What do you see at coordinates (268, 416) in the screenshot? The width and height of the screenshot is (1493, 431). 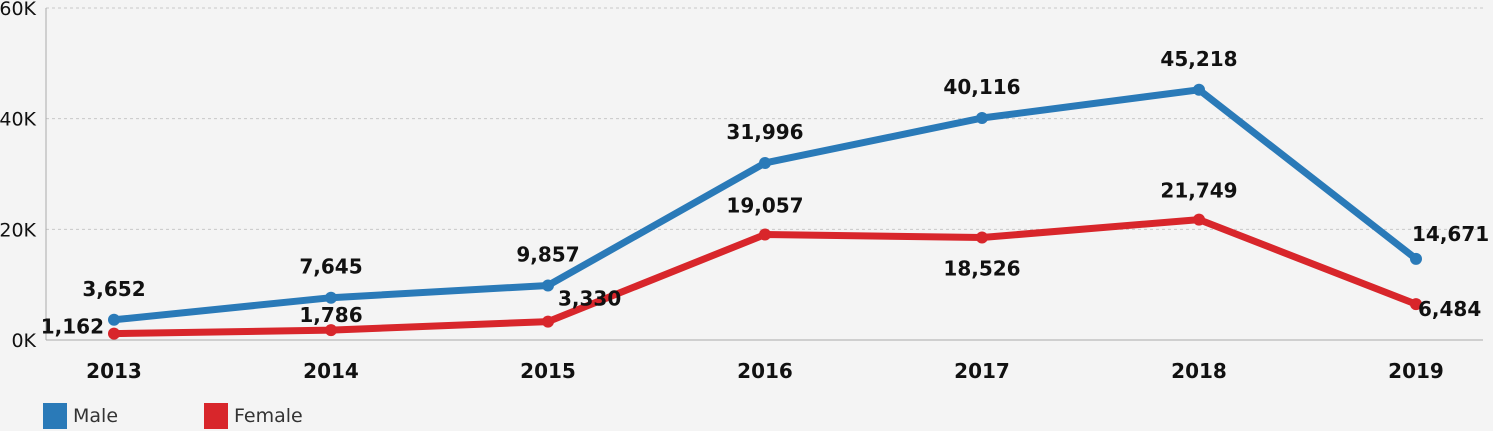 I see `legend-label-female: Female` at bounding box center [268, 416].